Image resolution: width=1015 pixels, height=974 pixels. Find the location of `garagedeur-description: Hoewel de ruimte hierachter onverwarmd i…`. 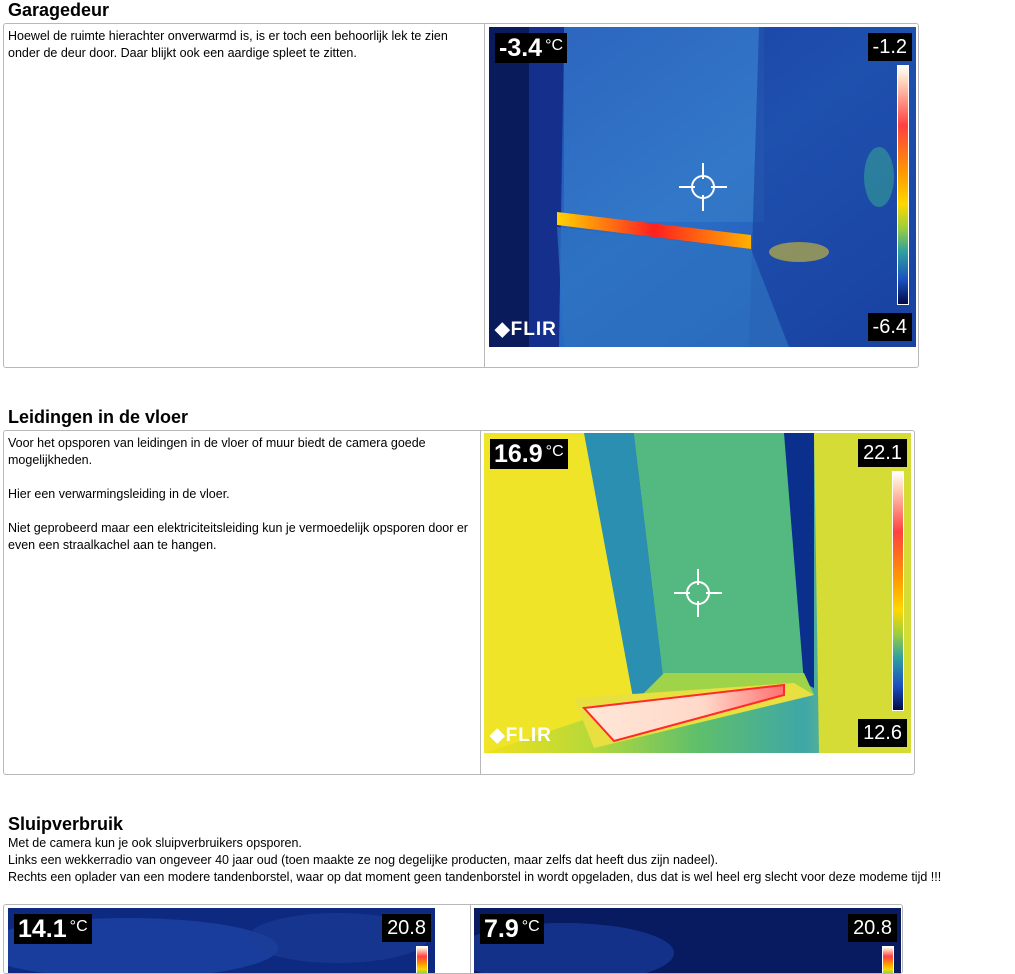

garagedeur-description: Hoewel de ruimte hierachter onverwarmd i… is located at coordinates (228, 44).